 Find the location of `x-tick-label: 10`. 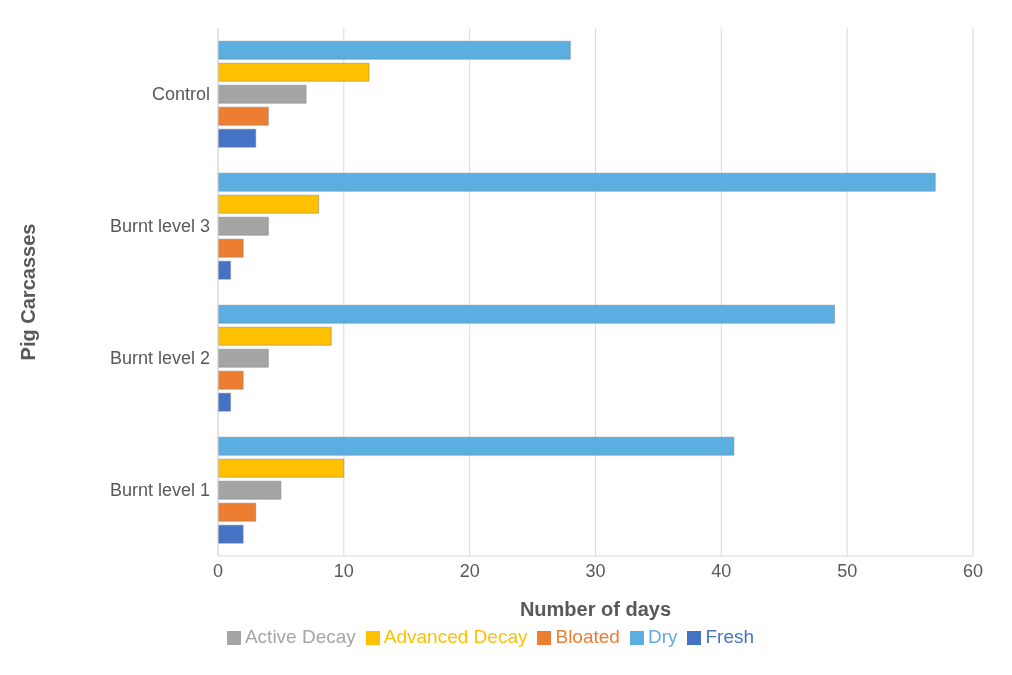

x-tick-label: 10 is located at coordinates (343, 570).